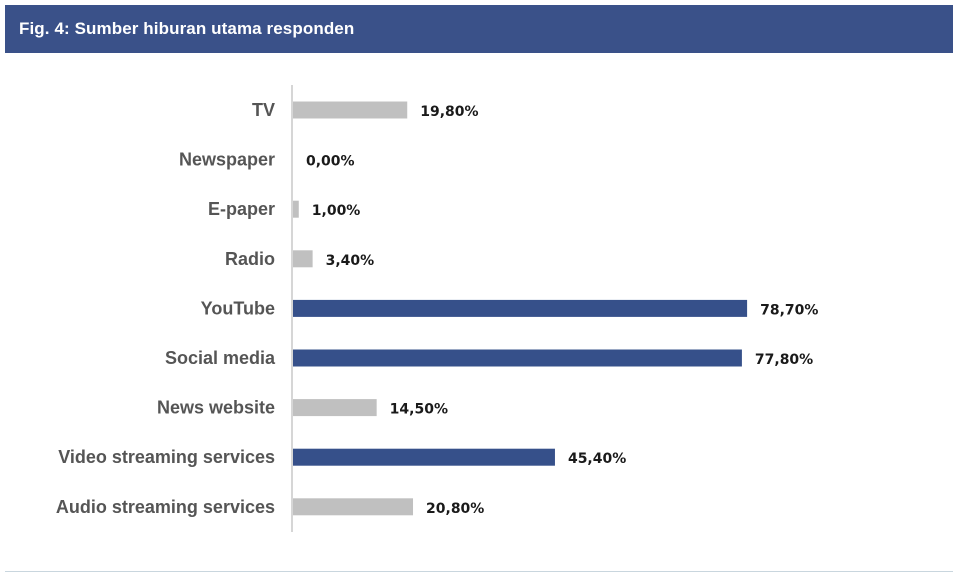 The height and width of the screenshot is (586, 964). What do you see at coordinates (350, 261) in the screenshot?
I see `data-label: 3,40%` at bounding box center [350, 261].